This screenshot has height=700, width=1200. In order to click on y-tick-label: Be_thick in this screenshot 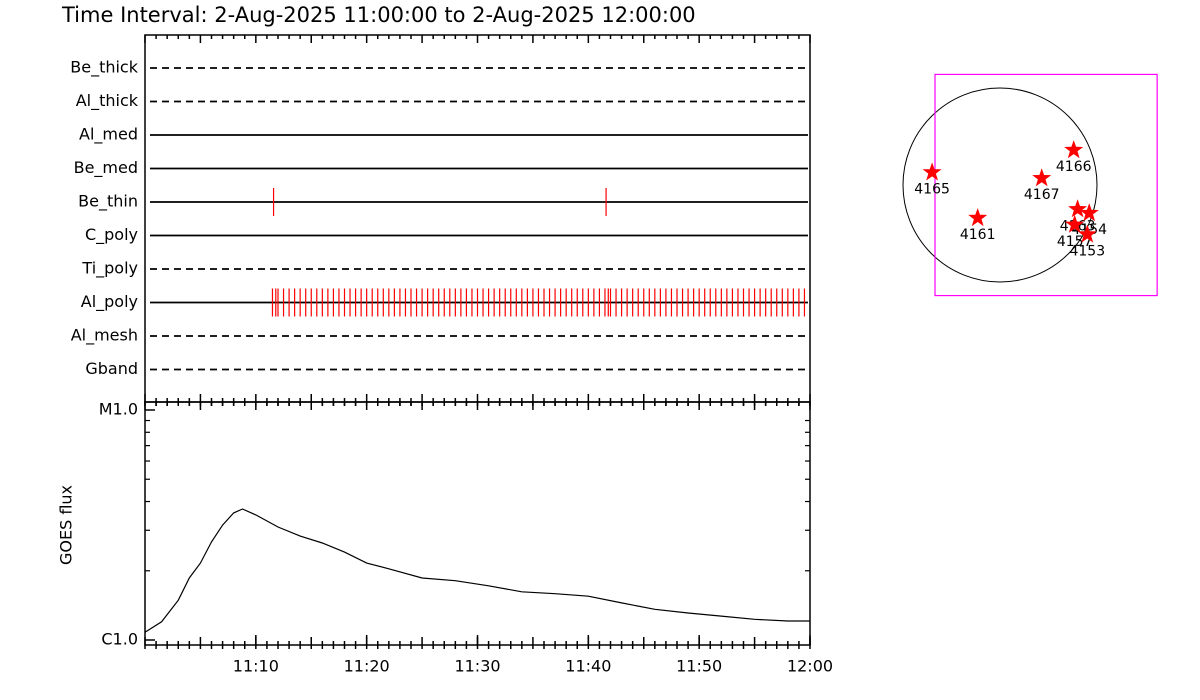, I will do `click(104, 68)`.